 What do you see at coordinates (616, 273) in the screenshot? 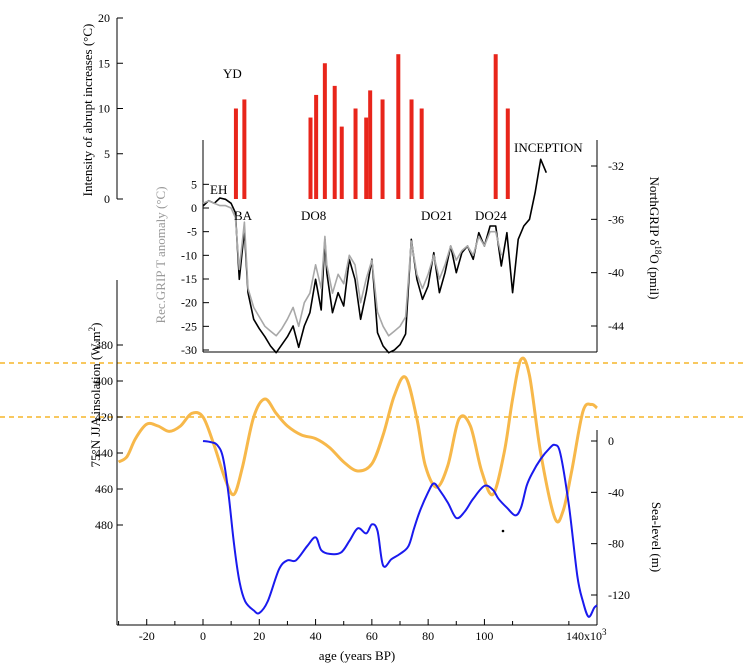
I see `ngrip-tick-label: -40` at bounding box center [616, 273].